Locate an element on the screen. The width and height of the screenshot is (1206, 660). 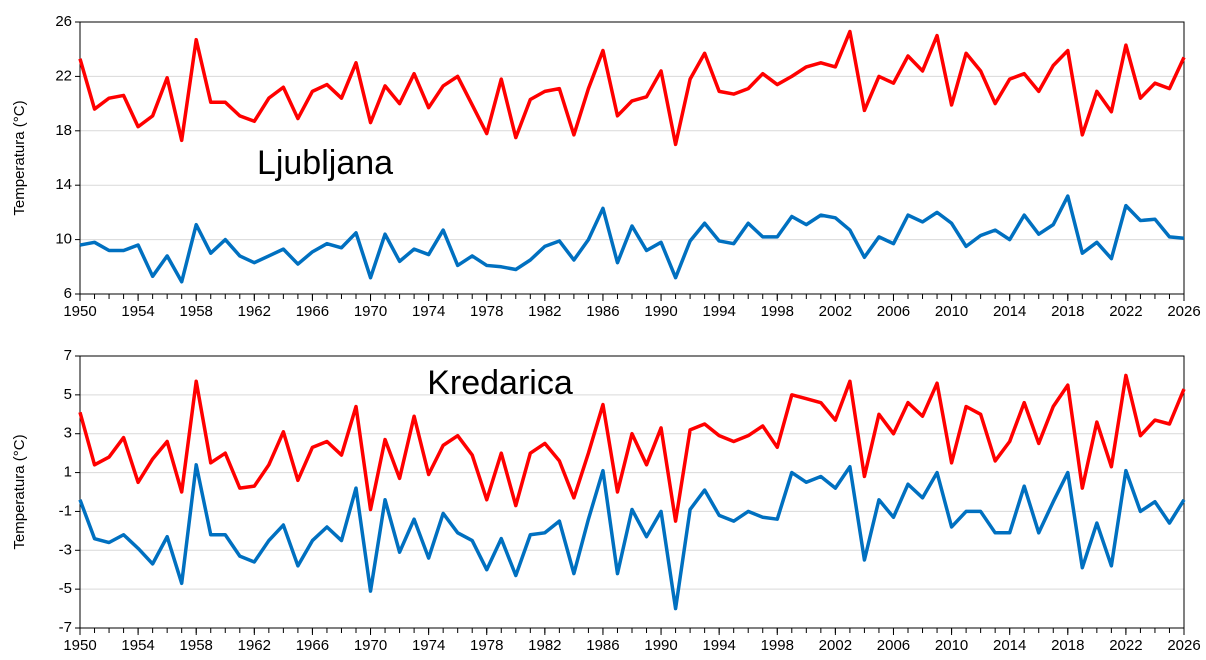
station-annotation: Ljubljana is located at coordinates (325, 163).